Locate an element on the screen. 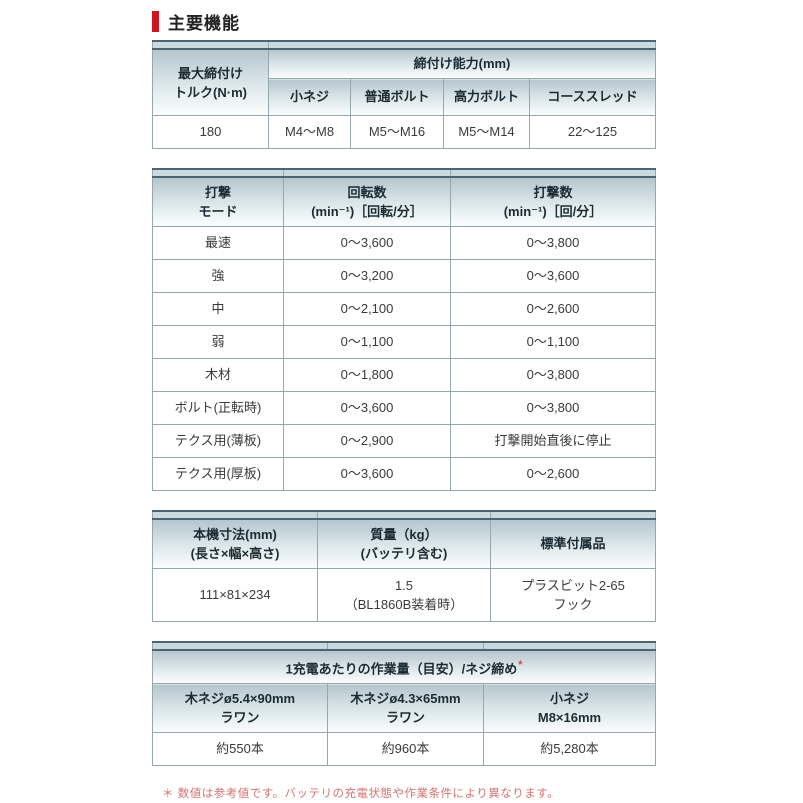  mode-row: 最速 0～3,600 0～3,800 is located at coordinates (404, 243).